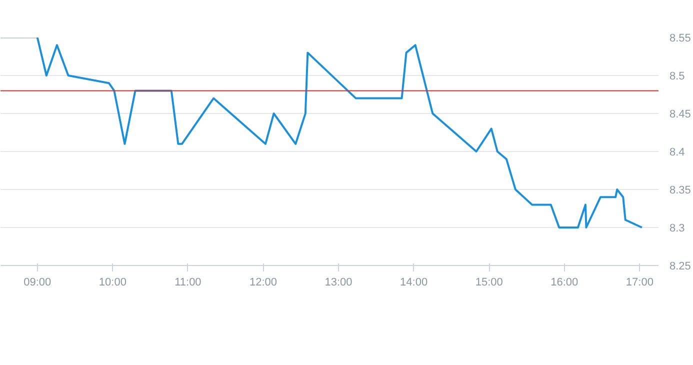  What do you see at coordinates (680, 266) in the screenshot?
I see `y-tick-label: 8.25` at bounding box center [680, 266].